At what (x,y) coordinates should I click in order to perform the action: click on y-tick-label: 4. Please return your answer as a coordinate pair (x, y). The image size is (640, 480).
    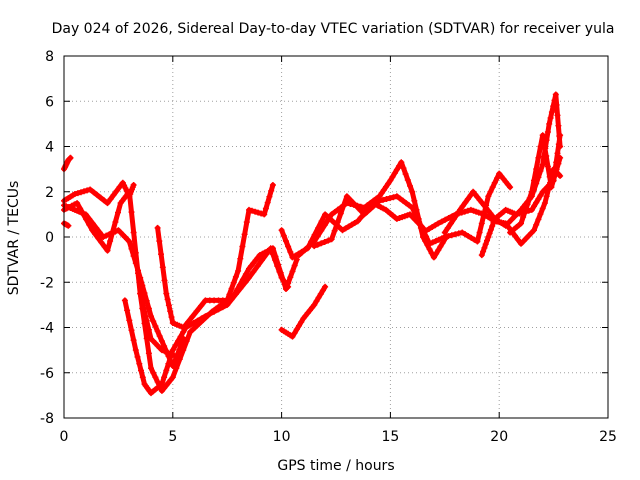
    Looking at the image, I should click on (49, 148).